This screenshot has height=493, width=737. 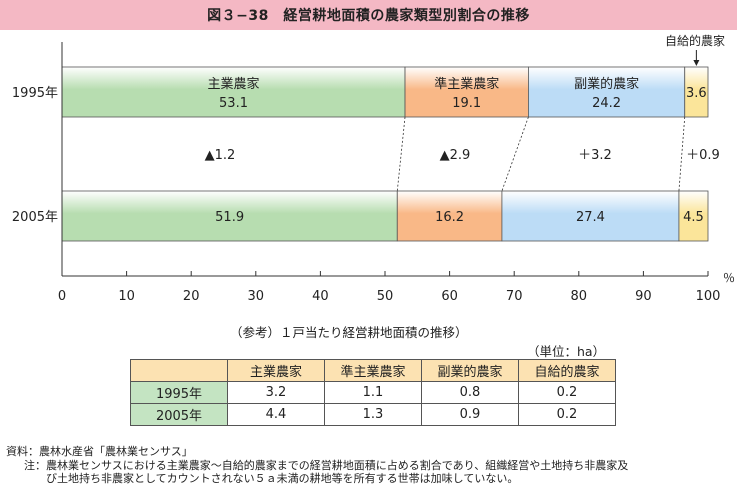 I want to click on x-tick-label: 40, so click(x=320, y=296).